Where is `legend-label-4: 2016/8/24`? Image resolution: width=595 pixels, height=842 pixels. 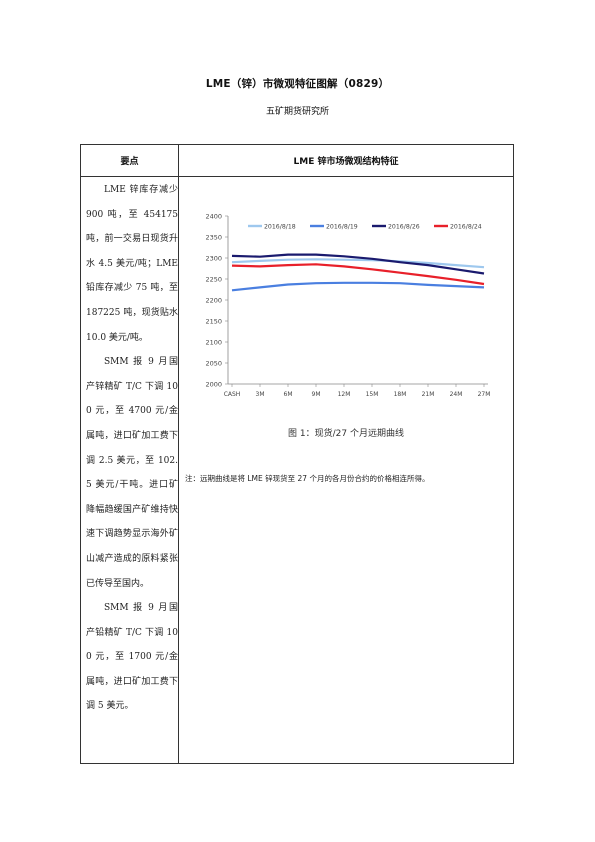
legend-label-4: 2016/8/24 is located at coordinates (466, 227).